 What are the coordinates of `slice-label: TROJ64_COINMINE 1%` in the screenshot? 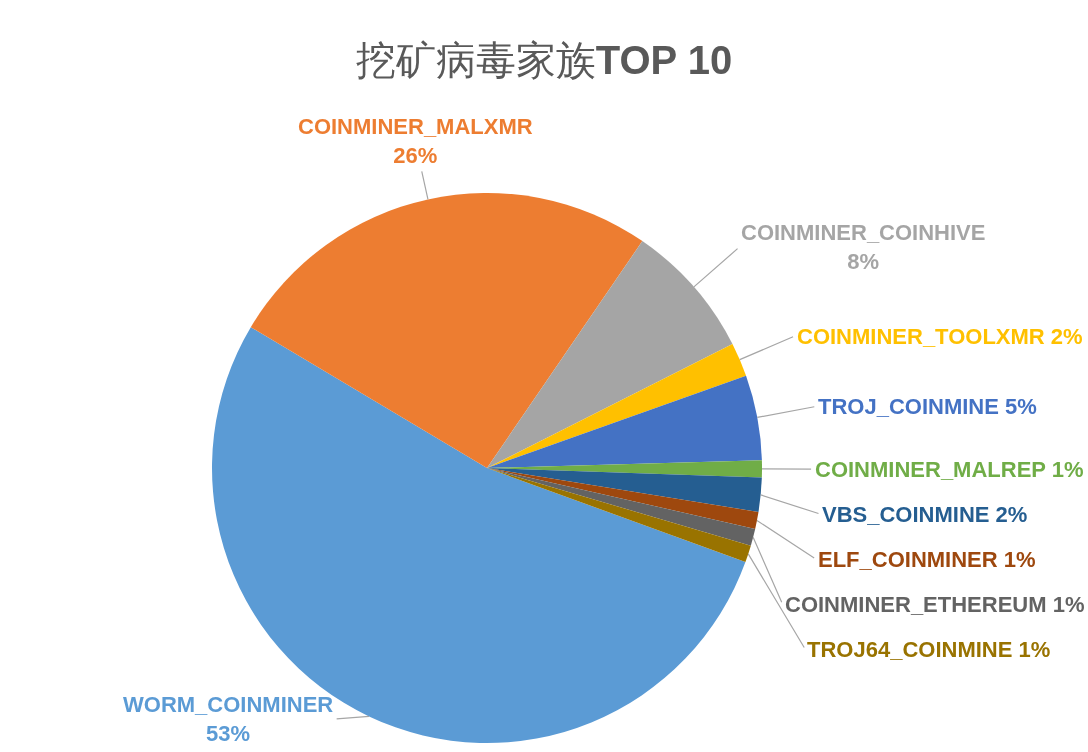 It's located at (929, 649).